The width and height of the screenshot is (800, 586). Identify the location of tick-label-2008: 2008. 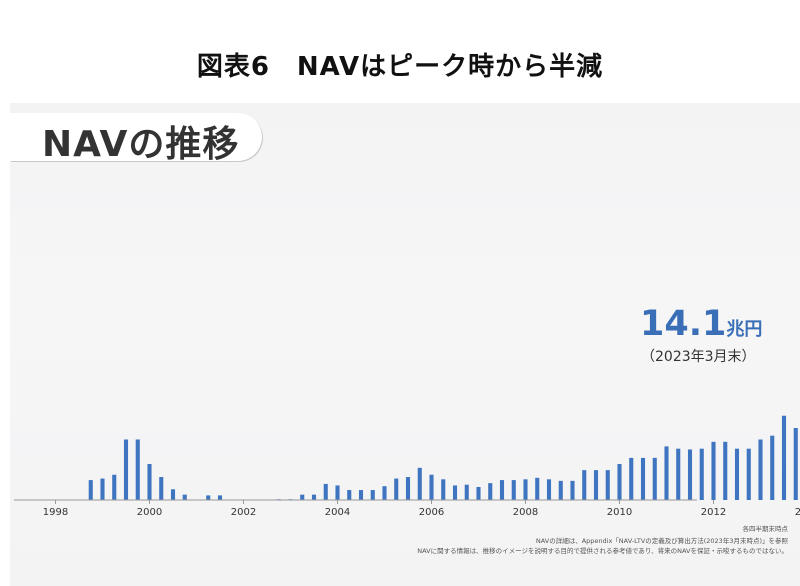
(525, 512).